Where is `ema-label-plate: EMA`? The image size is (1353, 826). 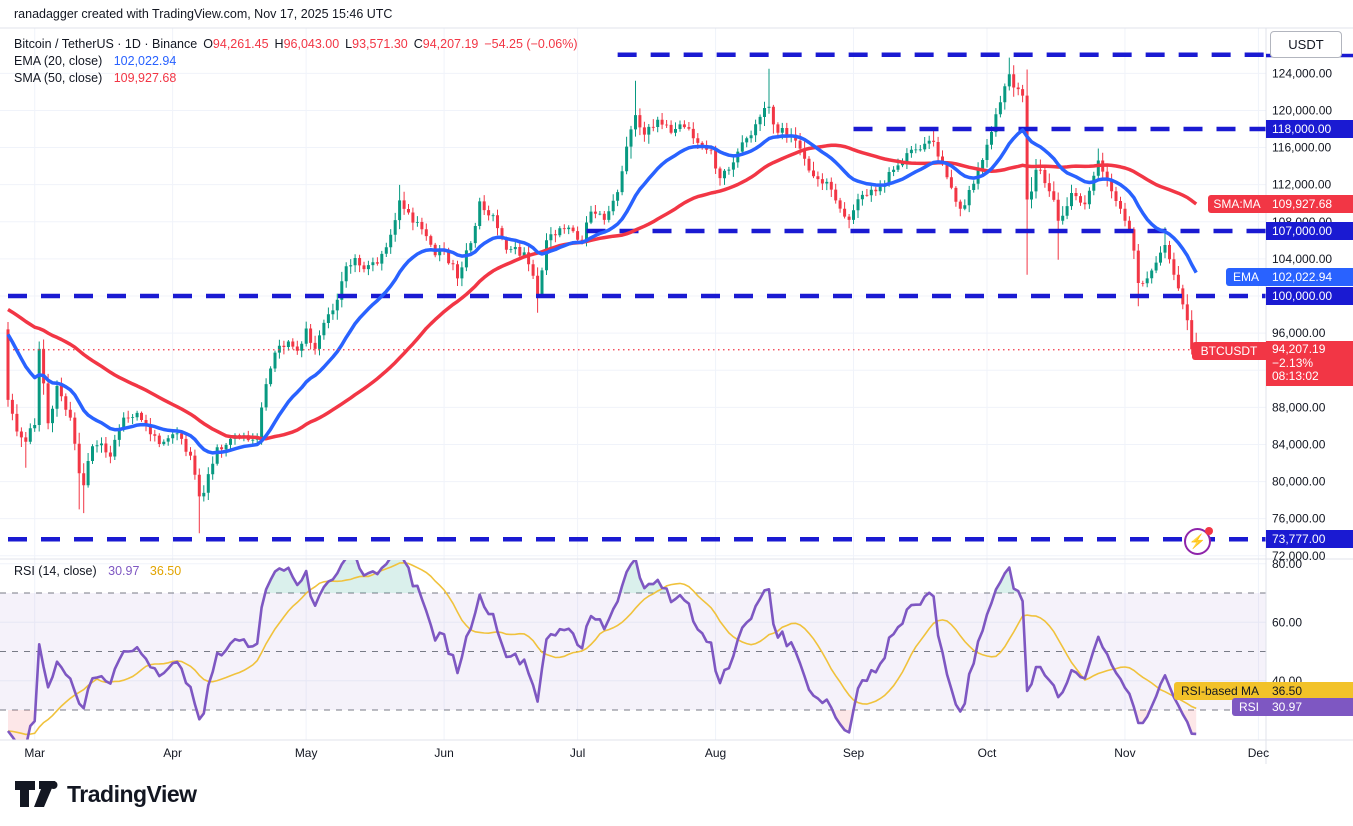
ema-label-plate: EMA is located at coordinates (1246, 277).